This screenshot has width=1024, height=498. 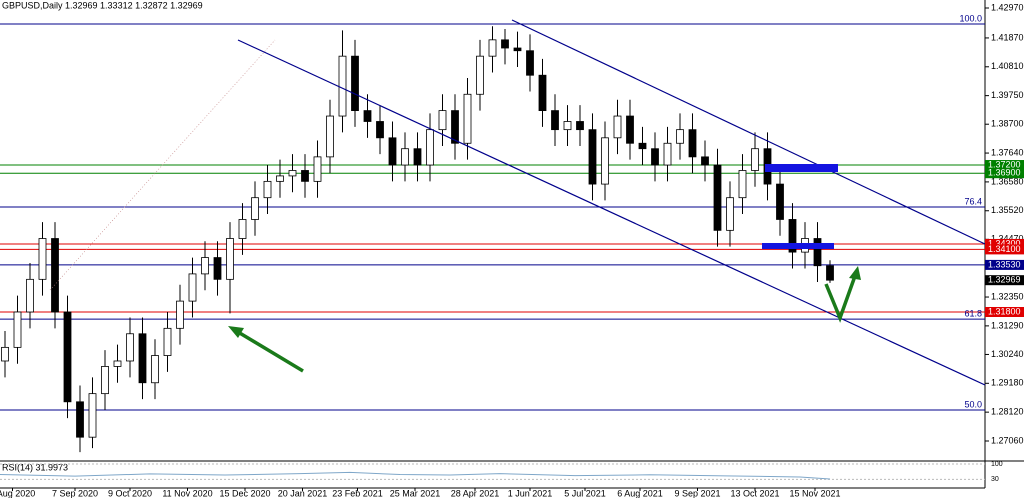 I want to click on price-label: 1.36900, so click(x=1004, y=173).